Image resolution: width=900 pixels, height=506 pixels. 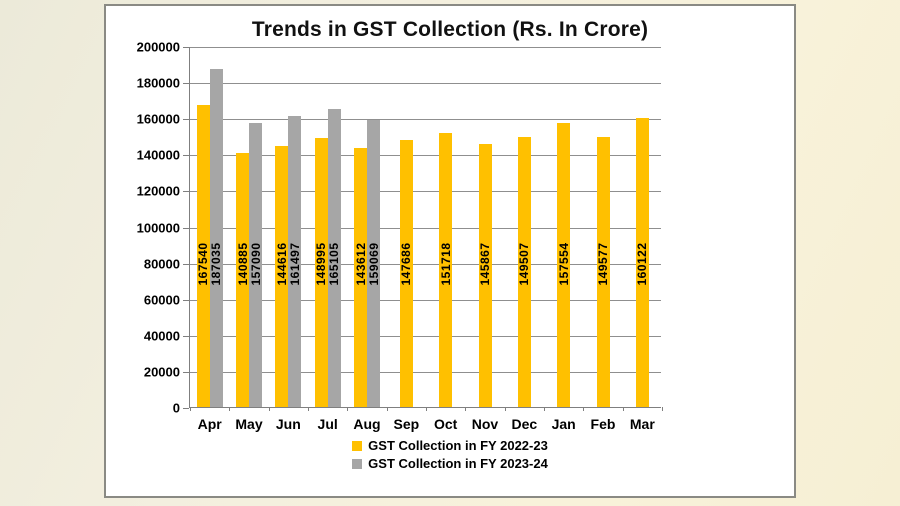 I want to click on x-axis-label: Jan, so click(x=563, y=424).